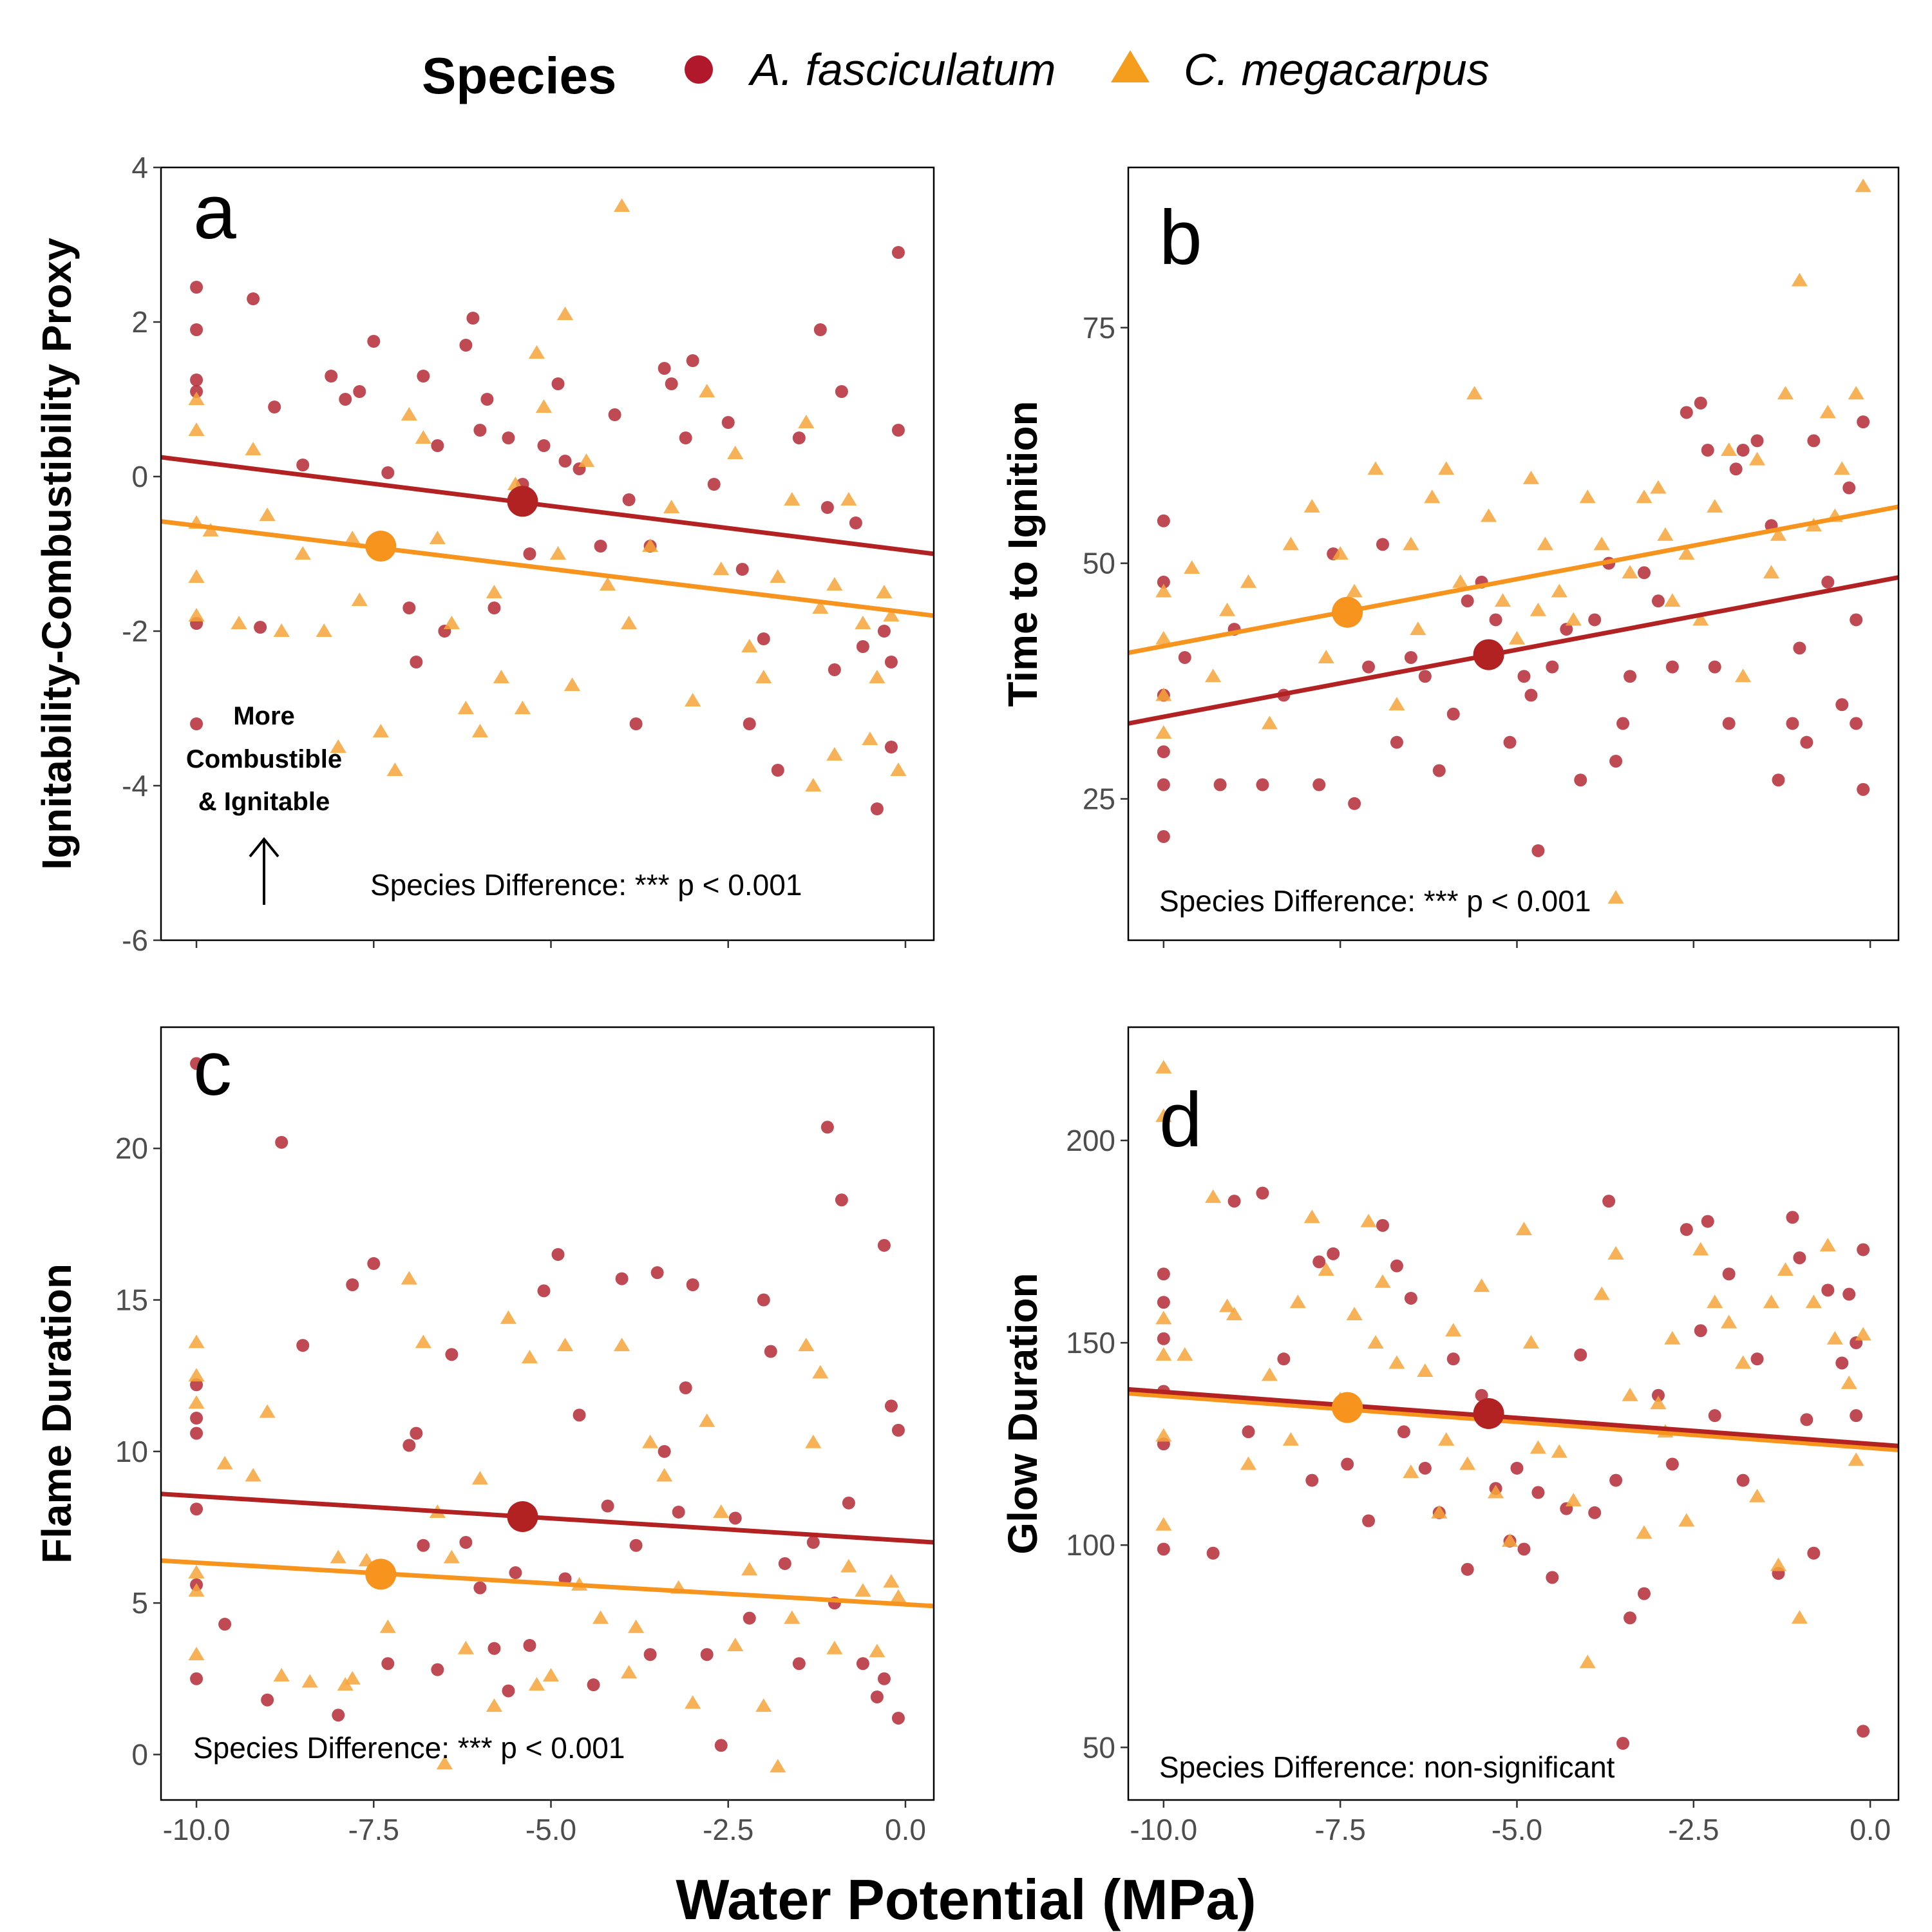 The image size is (1932, 1932). I want to click on plot-marks, so click(1513, 541).